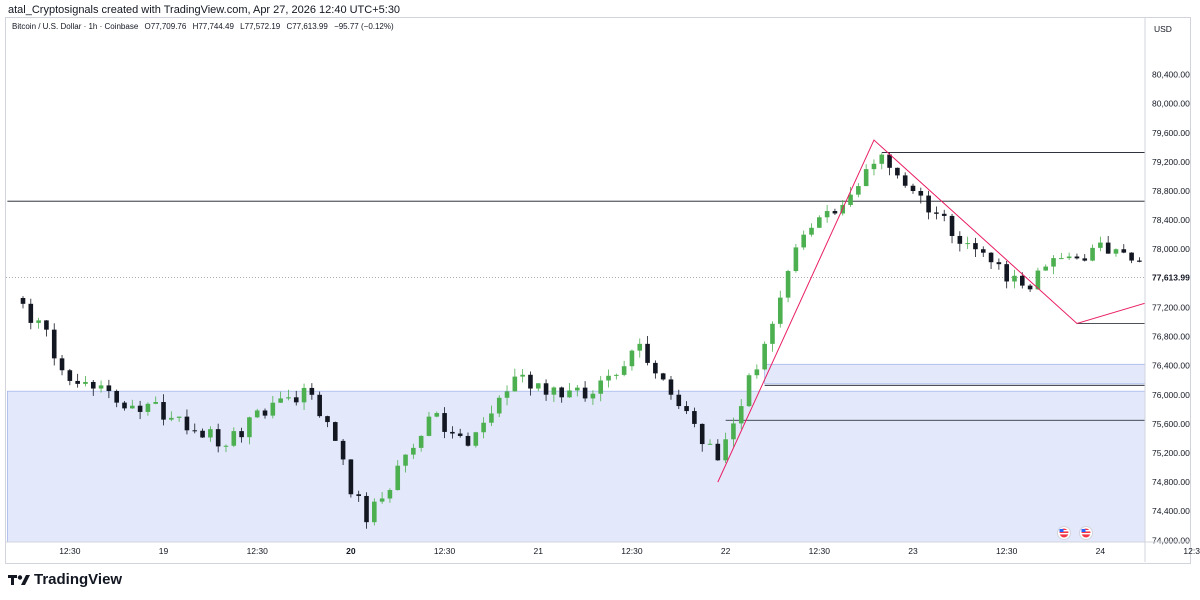 The height and width of the screenshot is (600, 1200). What do you see at coordinates (1191, 551) in the screenshot?
I see `time-tick-label: 12:30` at bounding box center [1191, 551].